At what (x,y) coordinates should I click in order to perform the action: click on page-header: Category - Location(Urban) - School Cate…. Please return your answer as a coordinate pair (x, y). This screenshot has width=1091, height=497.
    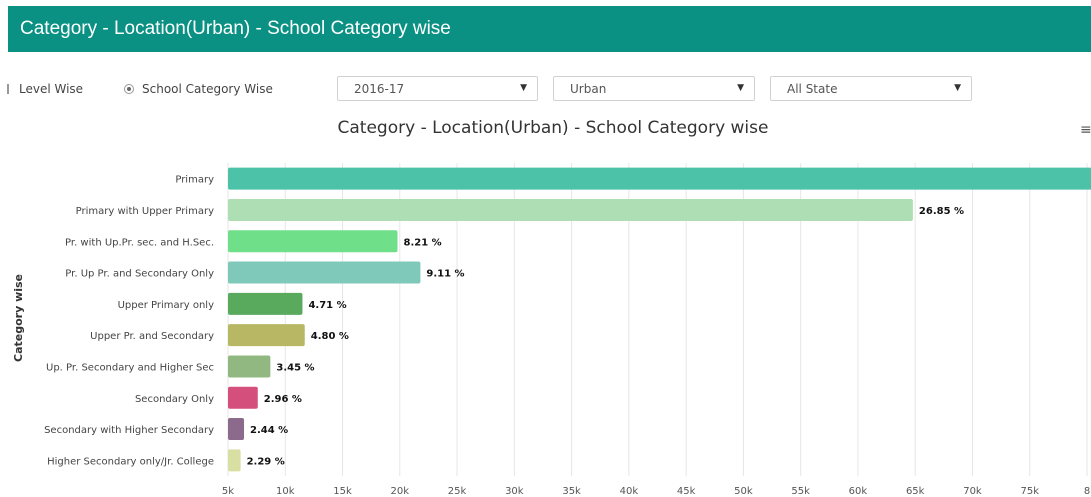
    Looking at the image, I should click on (549, 29).